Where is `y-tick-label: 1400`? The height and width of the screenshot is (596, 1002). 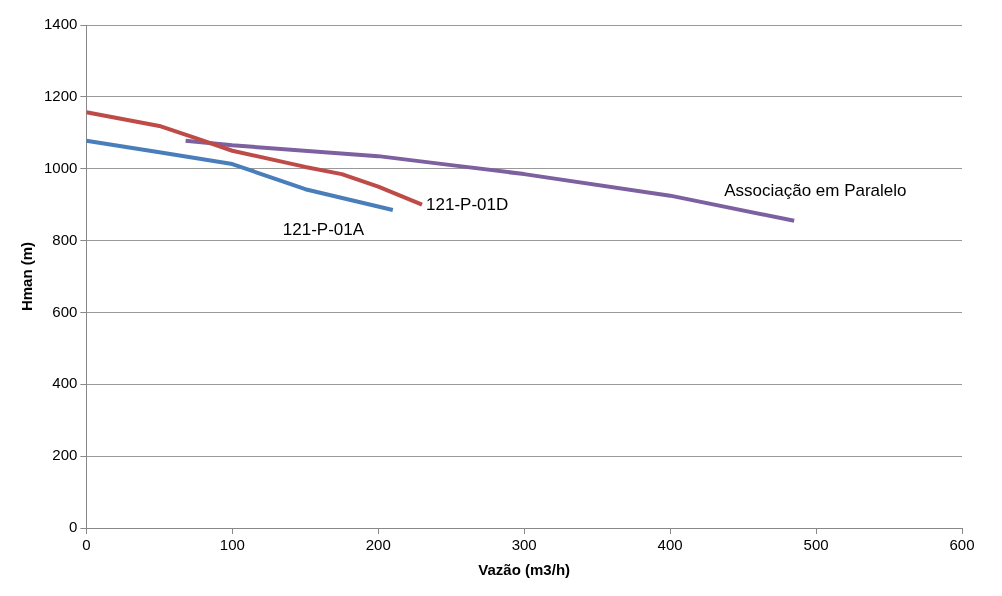 y-tick-label: 1400 is located at coordinates (60, 24).